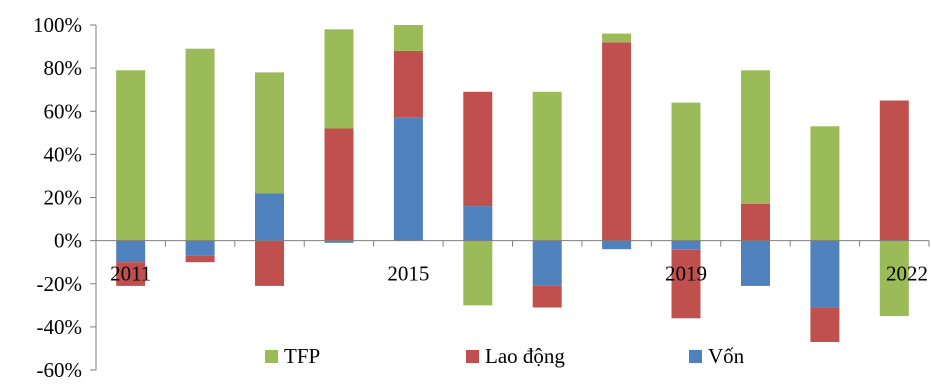 The width and height of the screenshot is (931, 386). I want to click on y-axis-ticks: 100% 80% 60% 40% 20% 0% -20% -40% -60%, so click(64, 197).